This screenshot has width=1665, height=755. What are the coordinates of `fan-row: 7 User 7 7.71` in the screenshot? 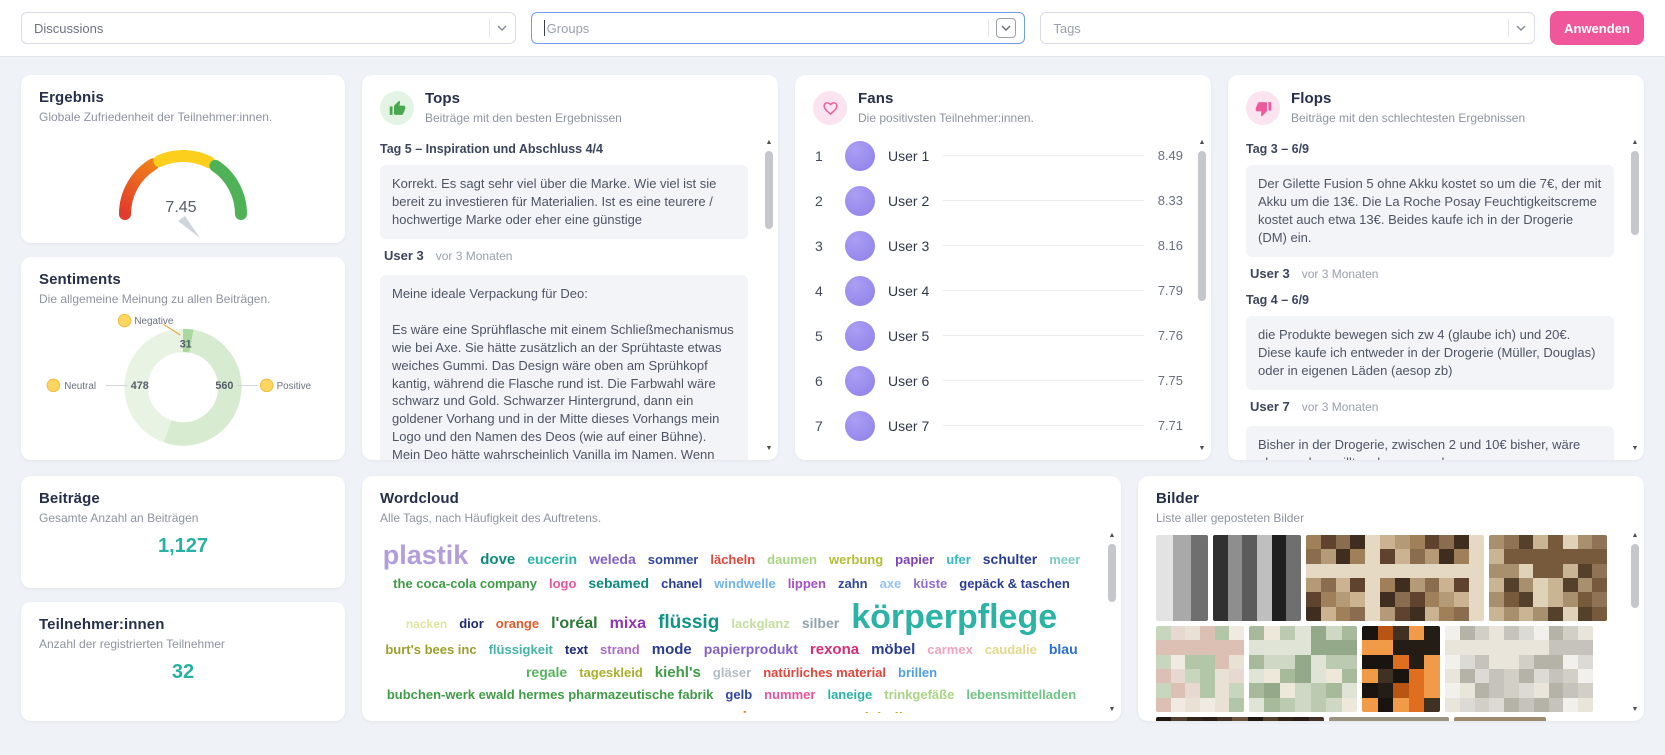 It's located at (999, 425).